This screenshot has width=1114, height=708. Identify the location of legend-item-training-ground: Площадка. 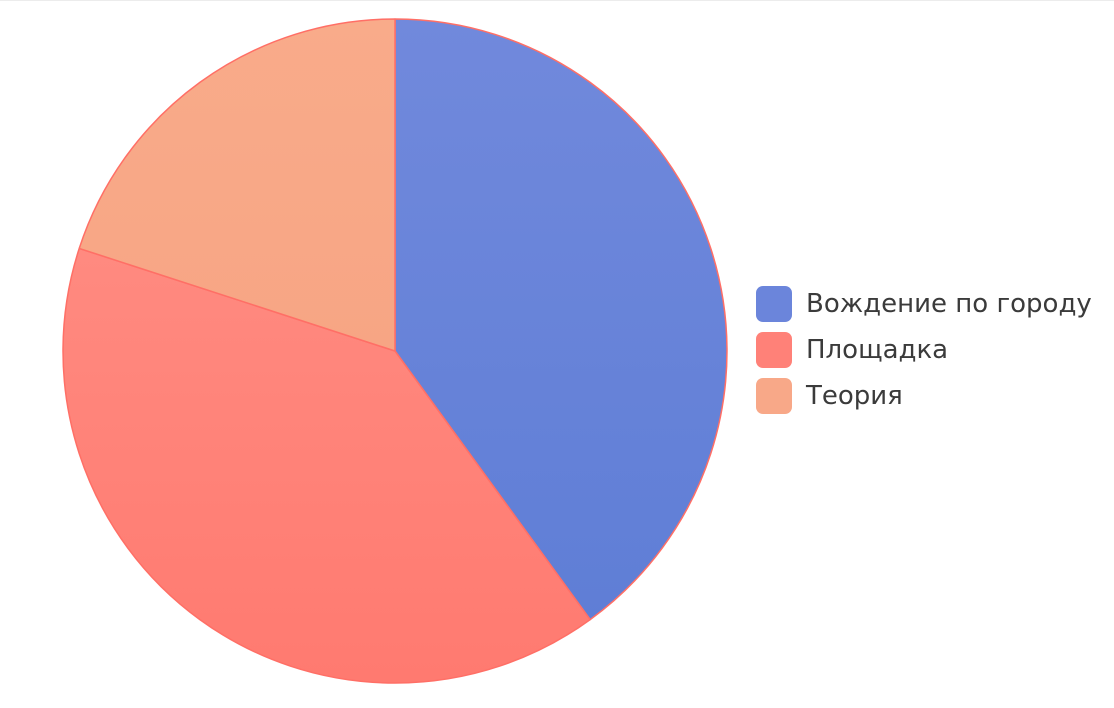
(924, 350).